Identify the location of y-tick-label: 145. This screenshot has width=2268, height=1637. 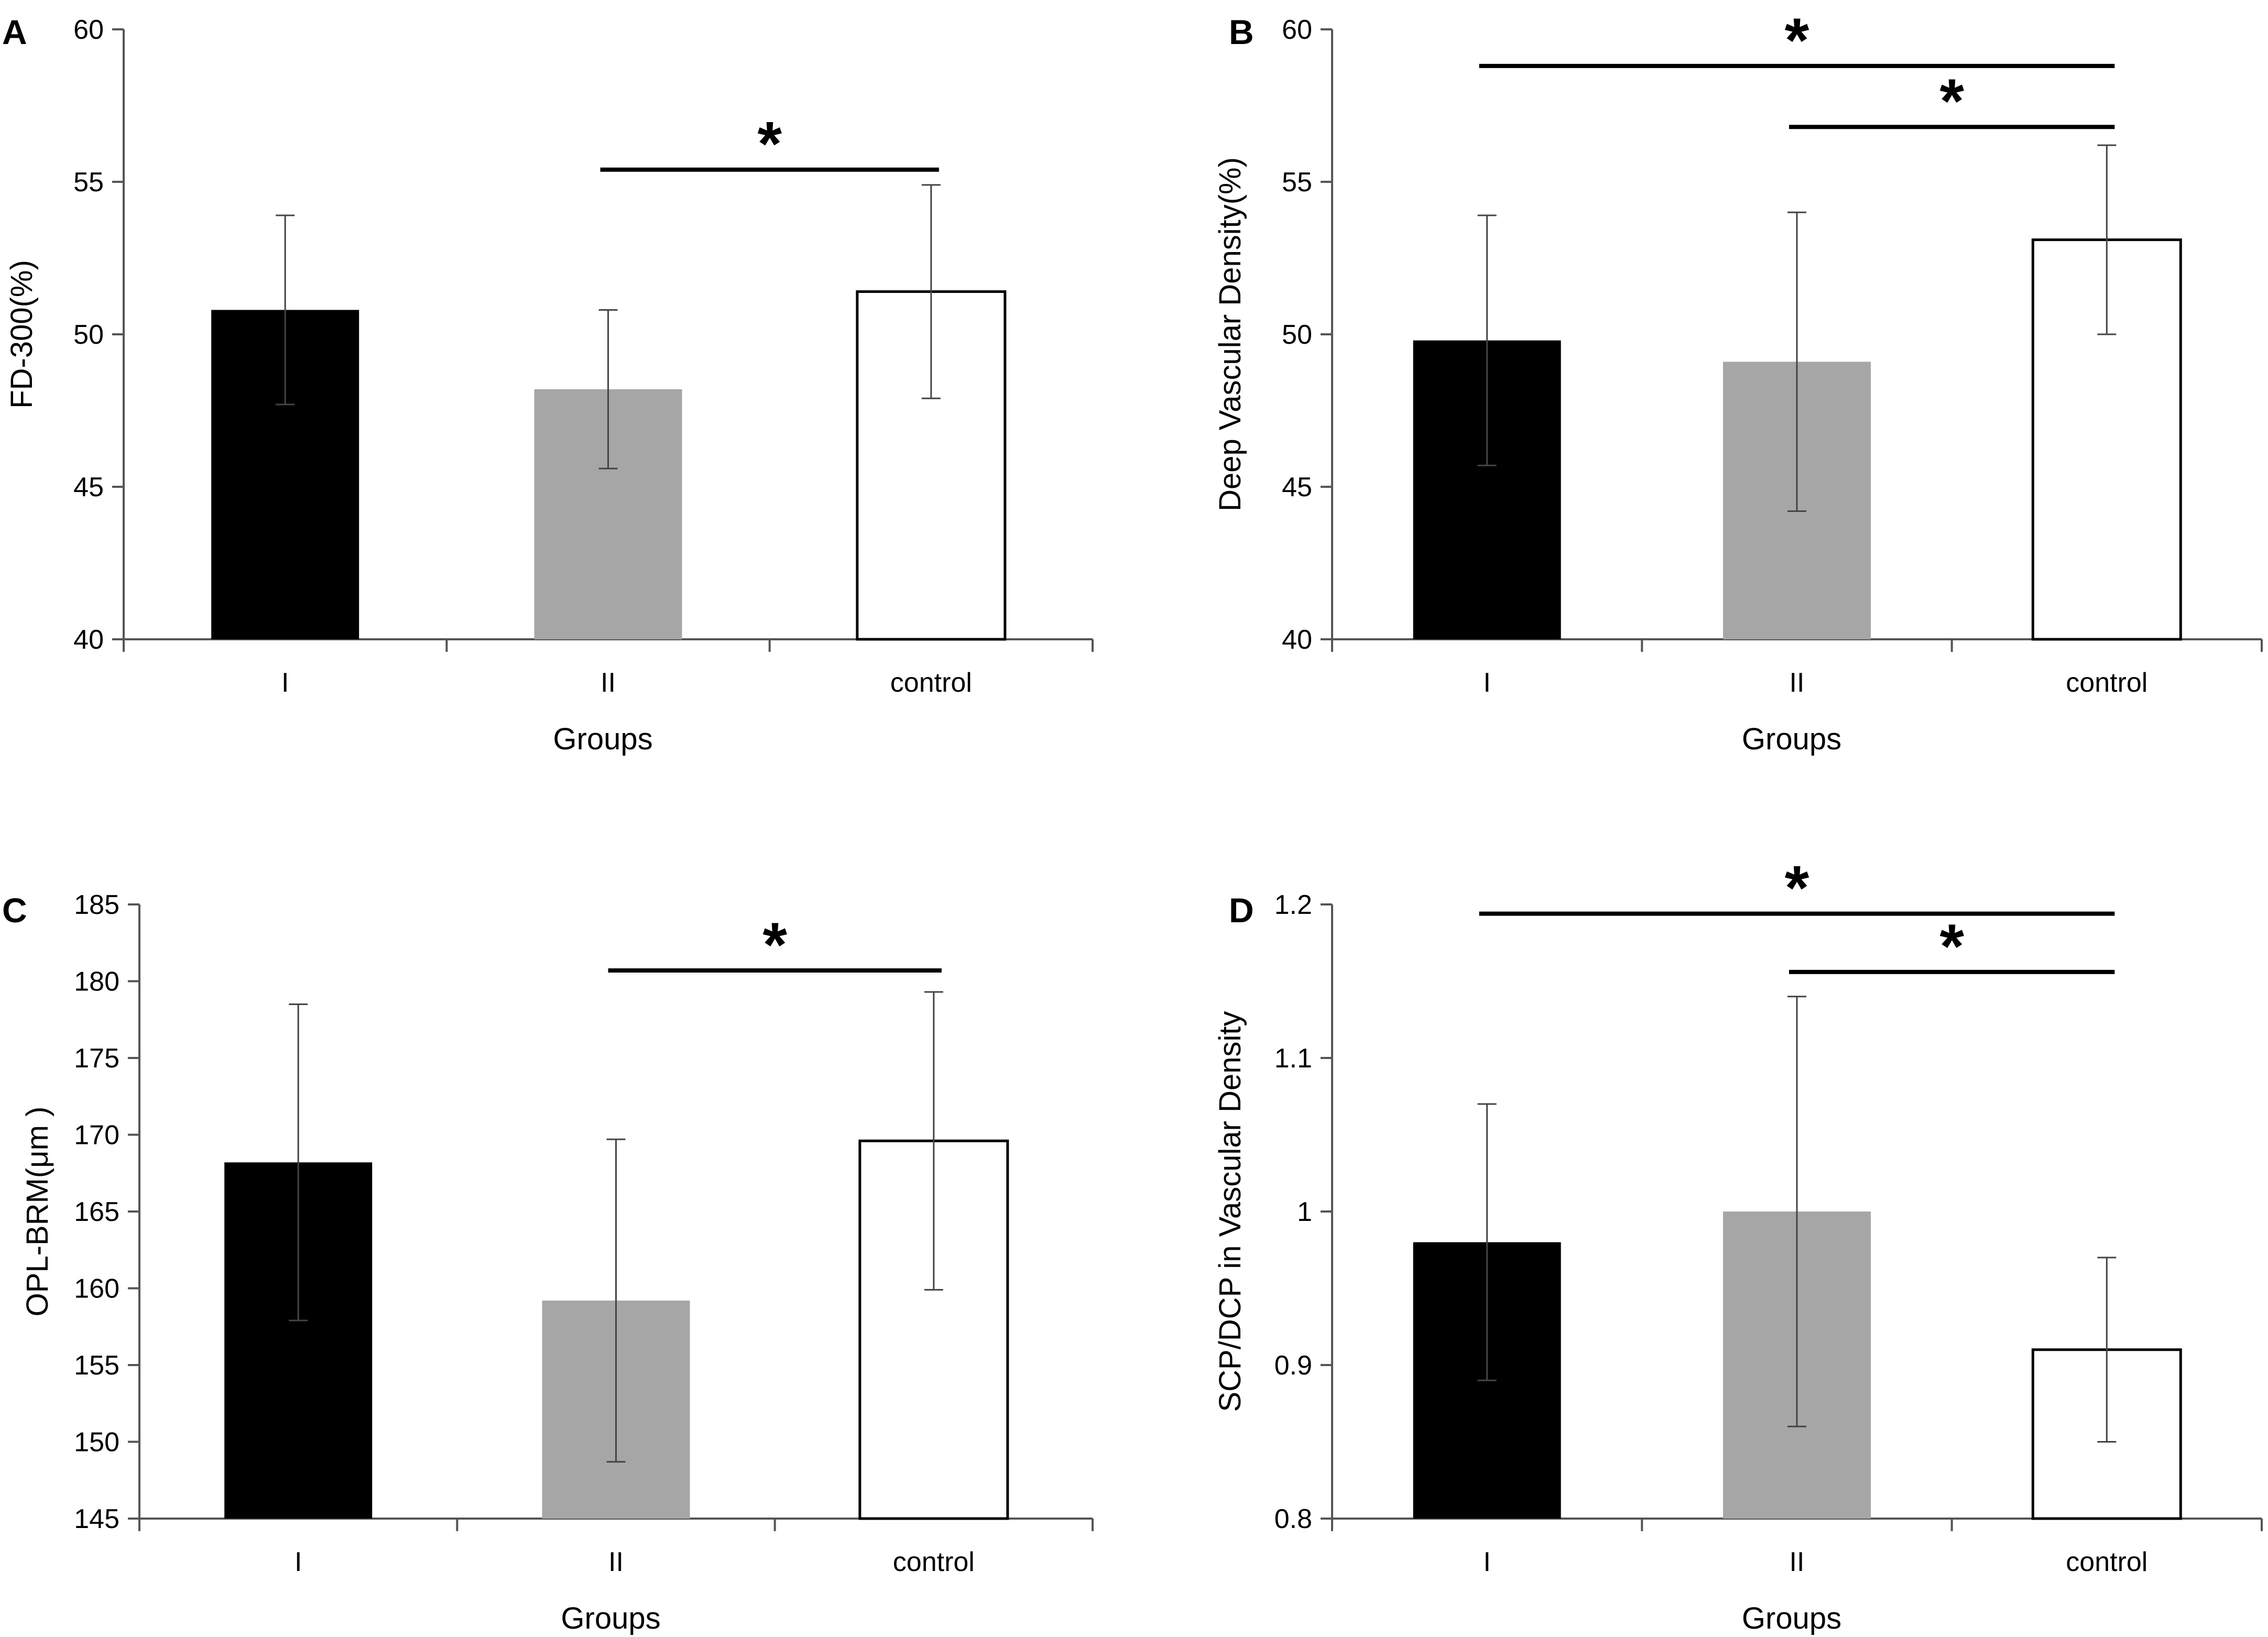
(96, 1519).